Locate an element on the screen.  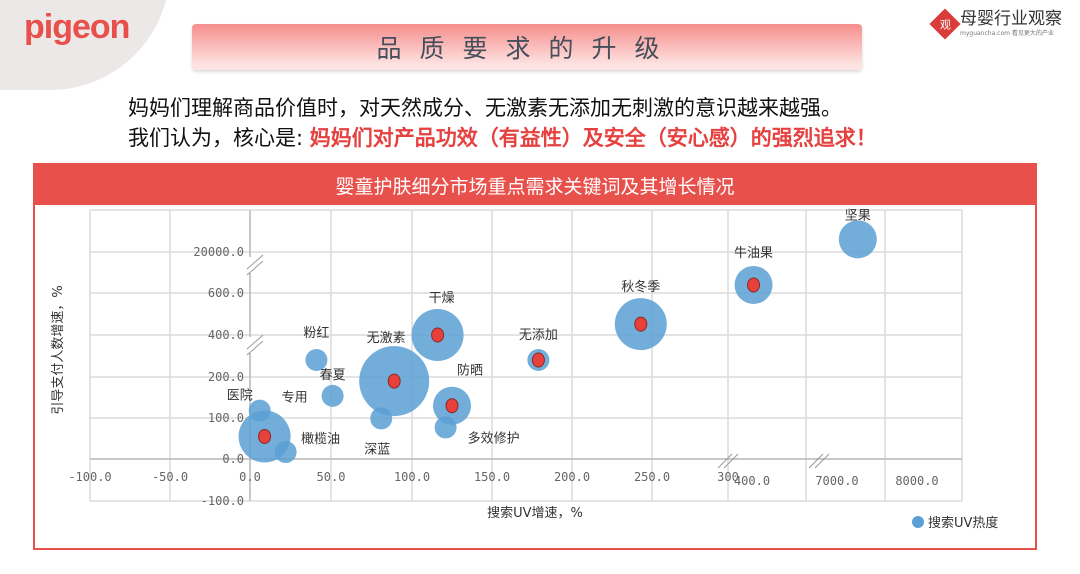
bubble-label: 多效修护 is located at coordinates (494, 438).